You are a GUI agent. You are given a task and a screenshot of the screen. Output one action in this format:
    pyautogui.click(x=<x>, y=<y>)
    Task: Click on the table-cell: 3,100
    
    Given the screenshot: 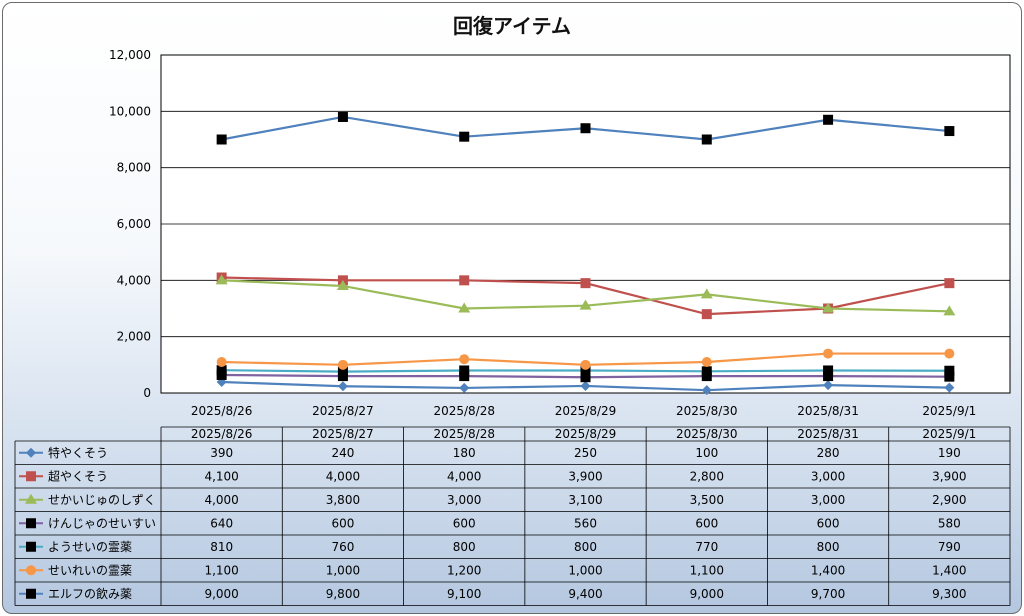 What is the action you would take?
    pyautogui.click(x=585, y=500)
    